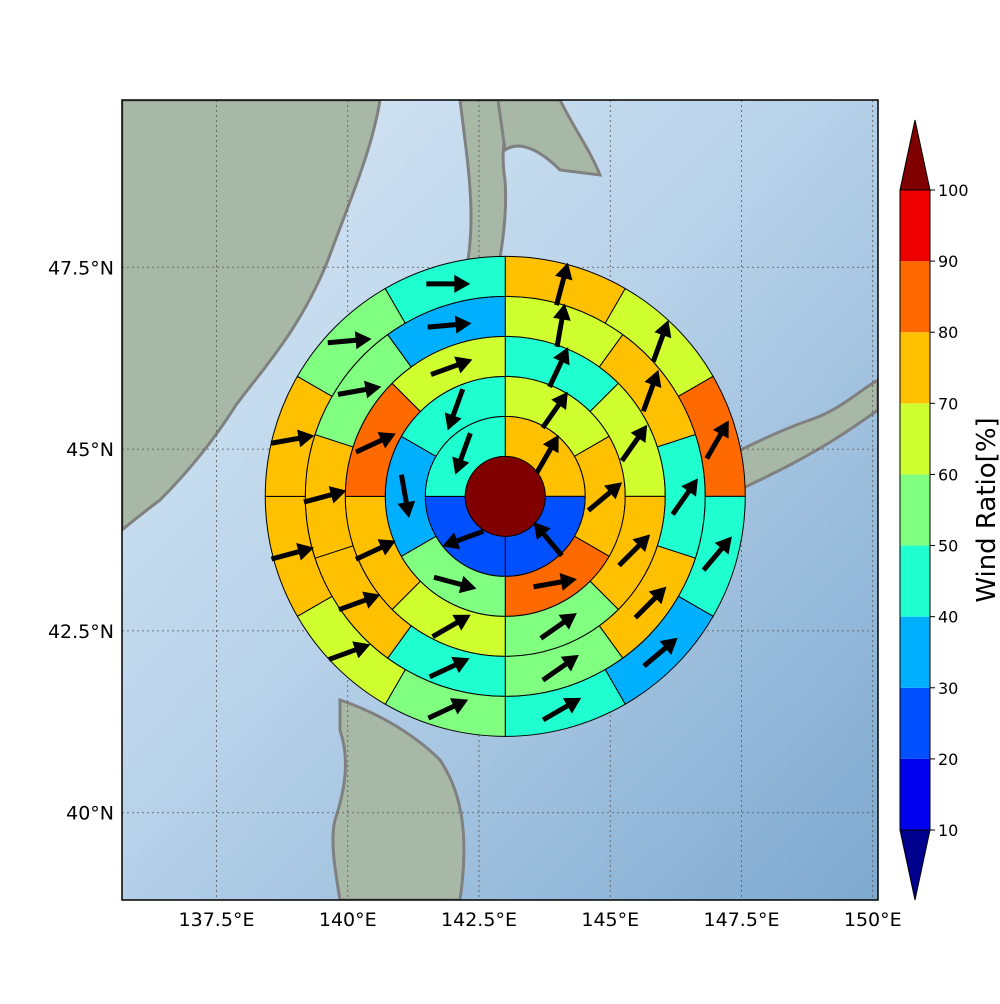 This screenshot has width=1000, height=1004. I want to click on polar-sector, so click(445, 289).